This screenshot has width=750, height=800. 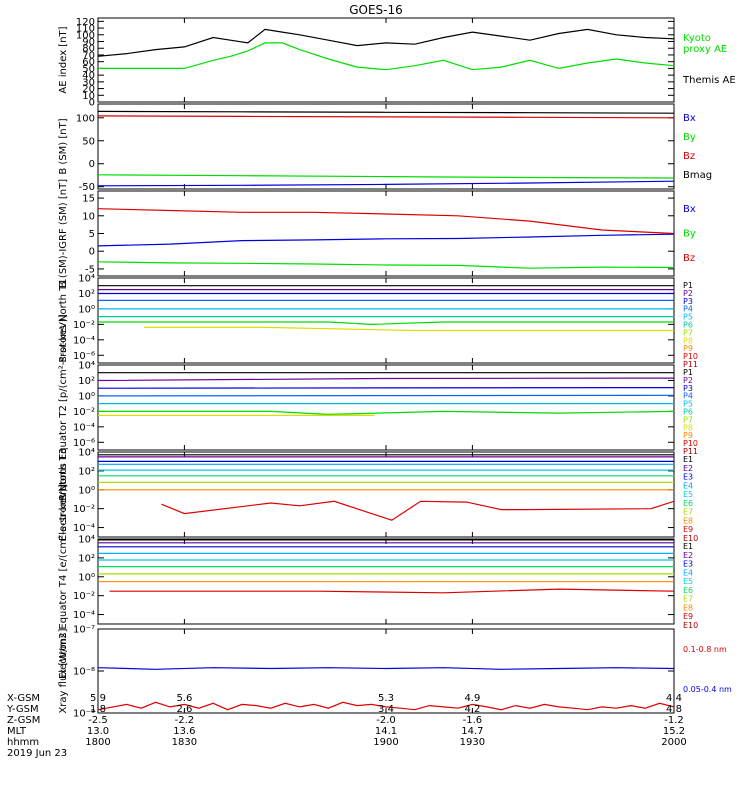 I want to click on y-tick-label: 40, so click(x=88, y=76).